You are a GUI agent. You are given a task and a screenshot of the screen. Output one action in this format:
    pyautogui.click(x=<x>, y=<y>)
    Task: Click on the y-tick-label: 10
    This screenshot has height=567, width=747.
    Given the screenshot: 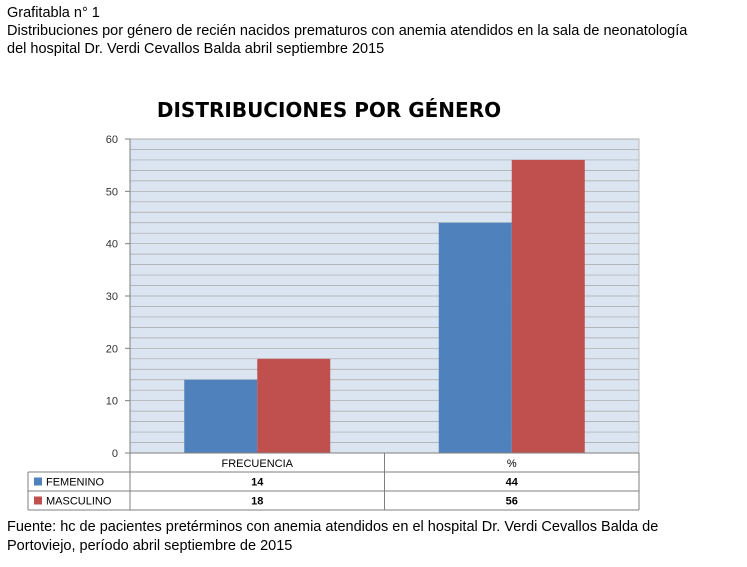 What is the action you would take?
    pyautogui.click(x=112, y=402)
    